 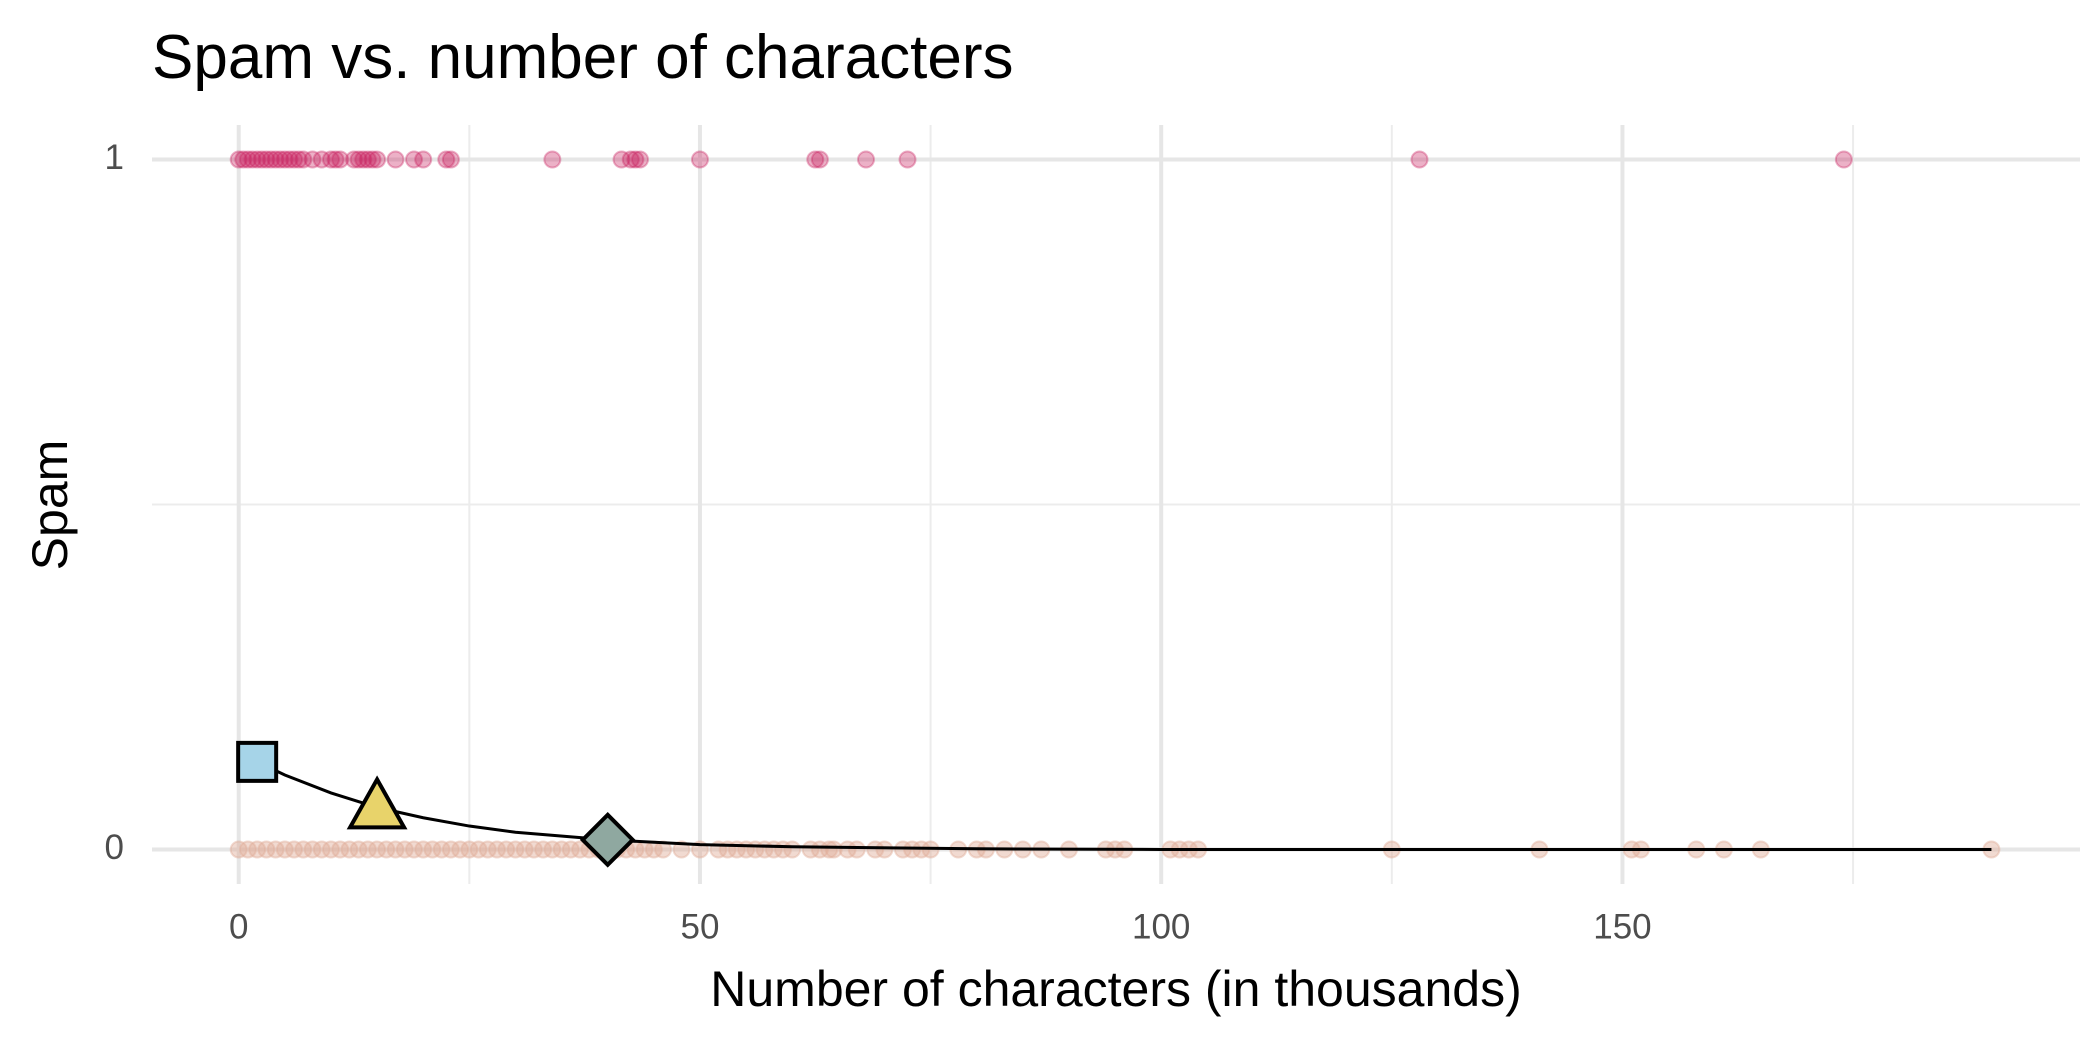 I want to click on marker-diamond, so click(x=607, y=840).